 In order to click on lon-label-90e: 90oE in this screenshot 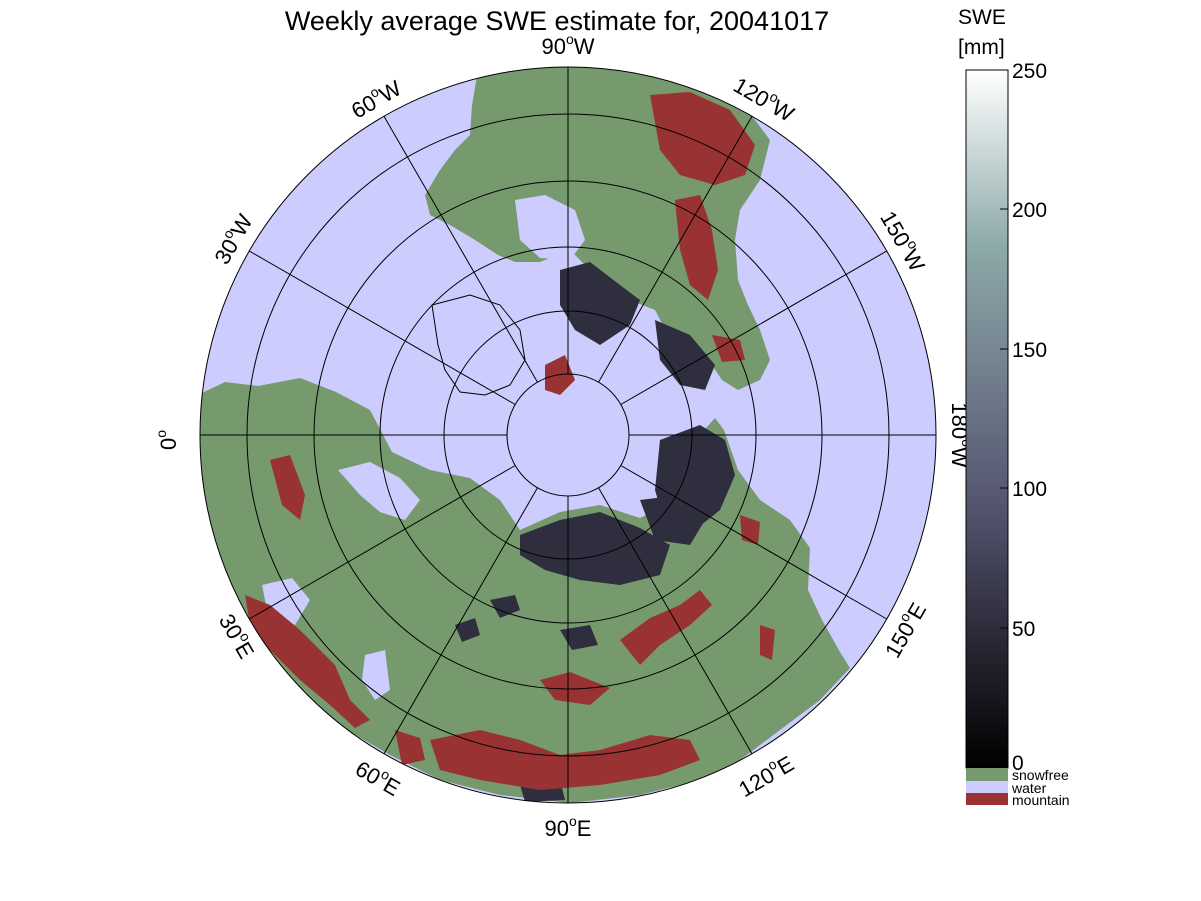, I will do `click(568, 827)`.